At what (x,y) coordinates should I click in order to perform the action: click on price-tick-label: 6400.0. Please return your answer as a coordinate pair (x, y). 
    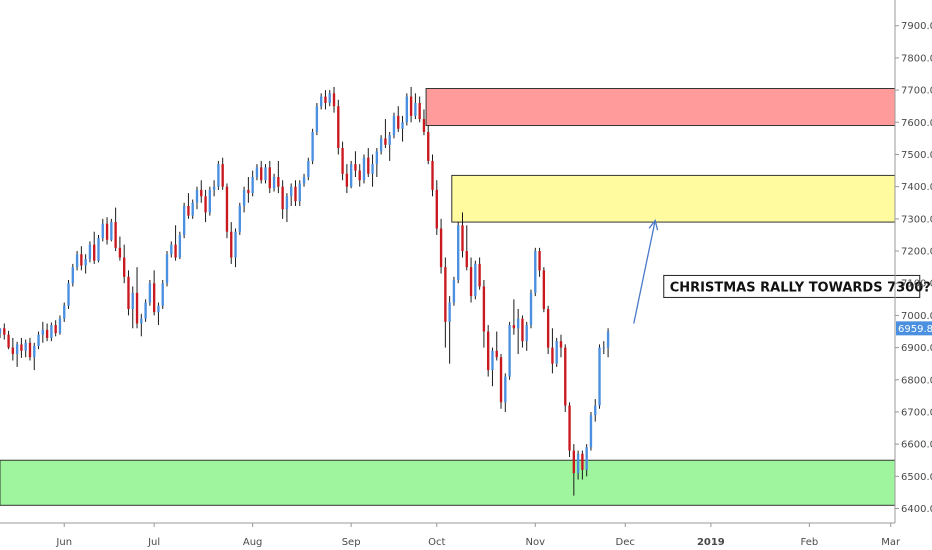
    Looking at the image, I should click on (916, 509).